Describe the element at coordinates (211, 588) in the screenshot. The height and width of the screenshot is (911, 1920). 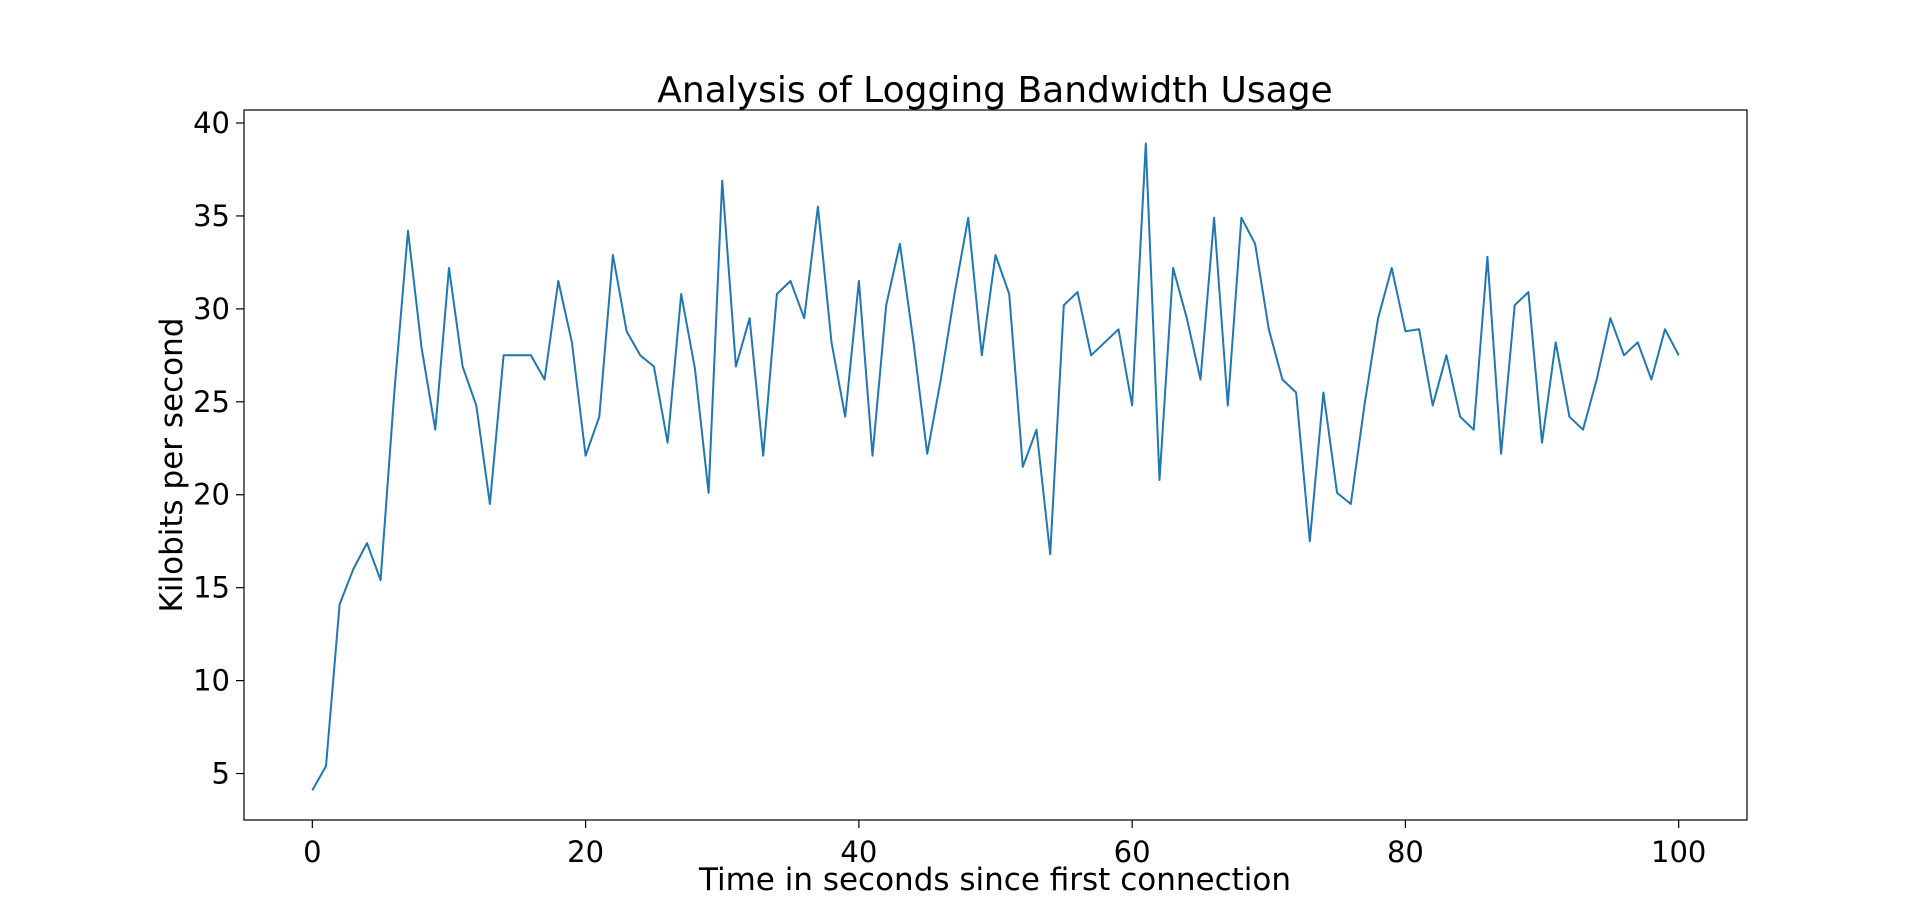
I see `y-tick-label: 15` at that location.